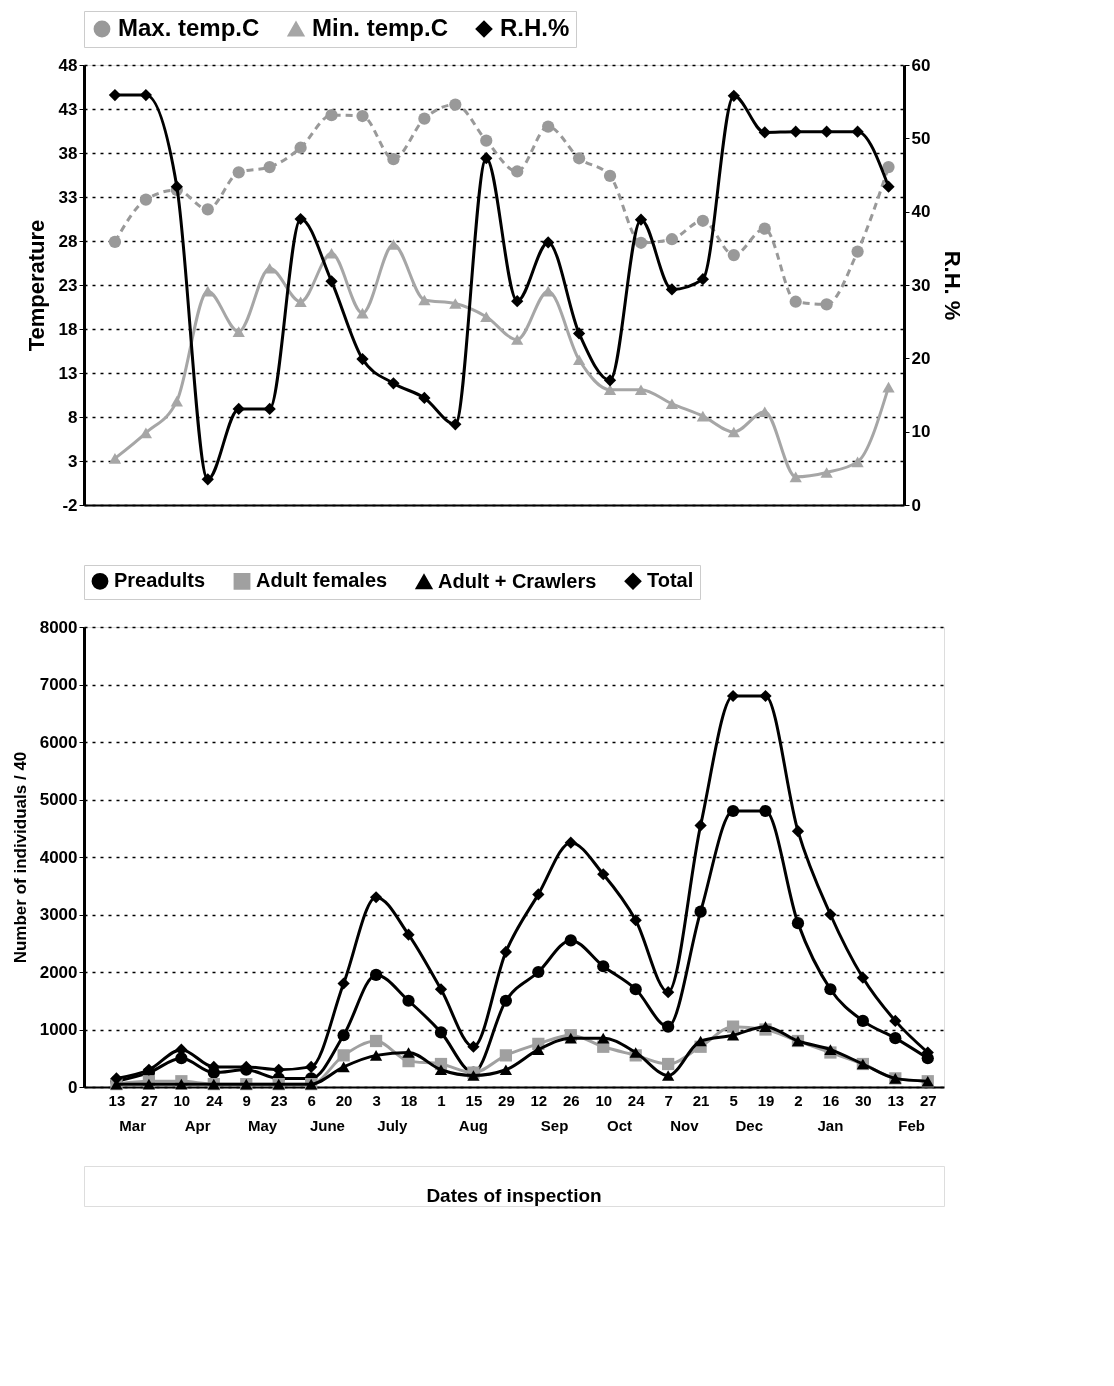 The width and height of the screenshot is (1114, 1386). What do you see at coordinates (916, 505) in the screenshot?
I see `y2-tick-label: 0` at bounding box center [916, 505].